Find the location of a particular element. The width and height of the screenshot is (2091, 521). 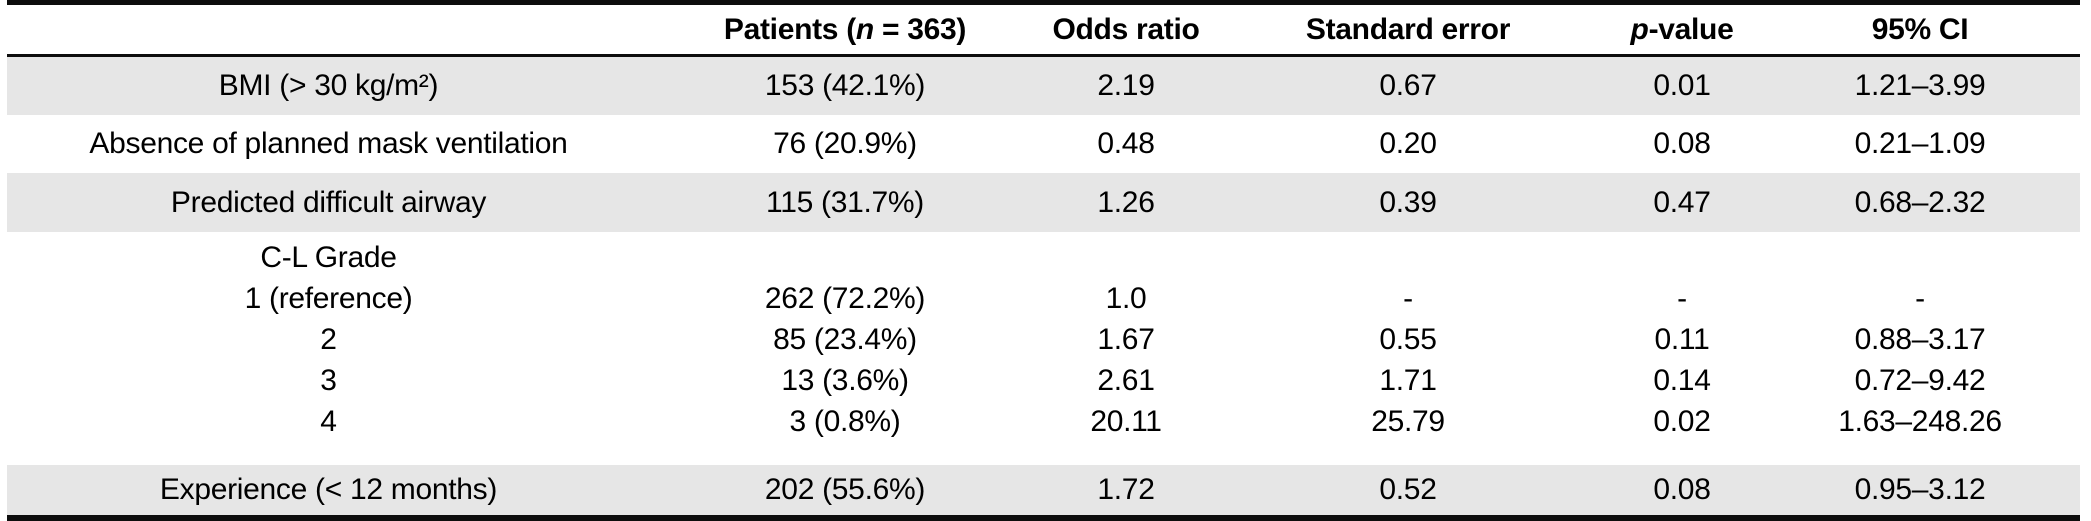

ci-cell-group: - 0.88–3.17 0.72–9.42 1.63–248.26 is located at coordinates (1920, 348).